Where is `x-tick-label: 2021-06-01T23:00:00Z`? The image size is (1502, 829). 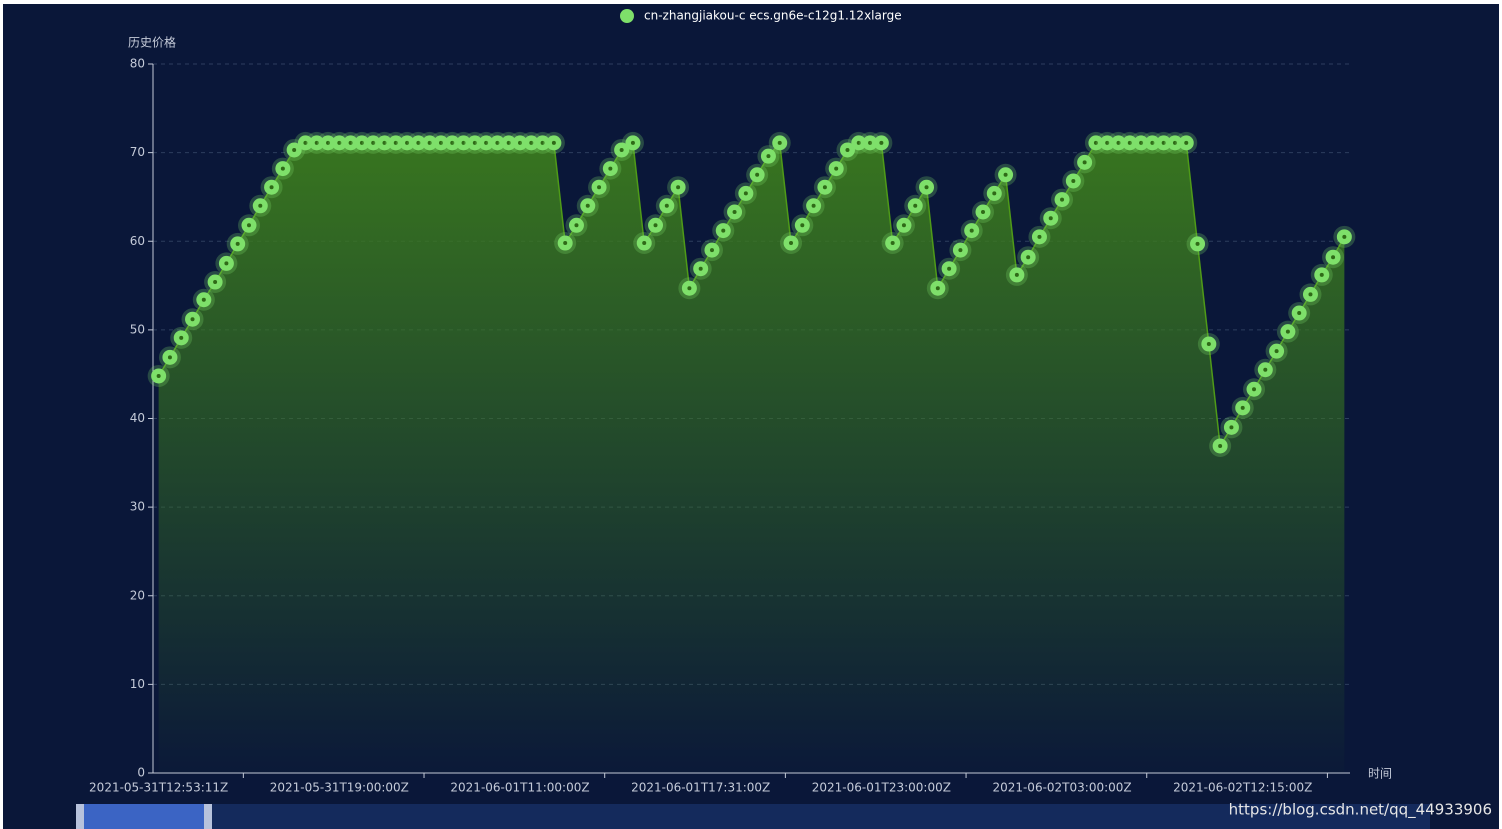 x-tick-label: 2021-06-01T23:00:00Z is located at coordinates (881, 788).